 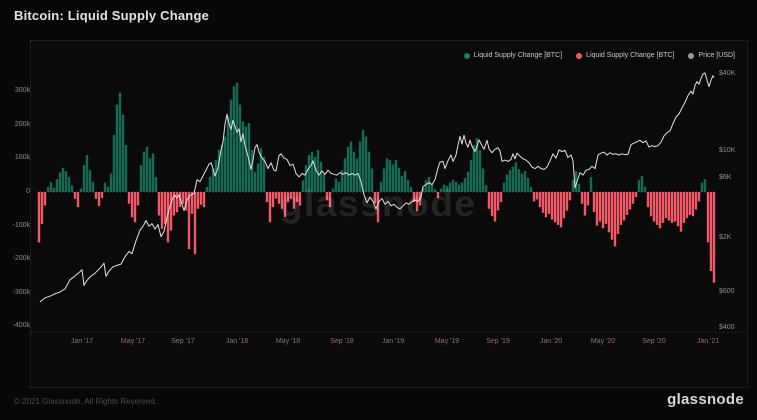 I want to click on legend-item-liquid-supply-increase: Liquid Supply Change [BTC], so click(x=512, y=55).